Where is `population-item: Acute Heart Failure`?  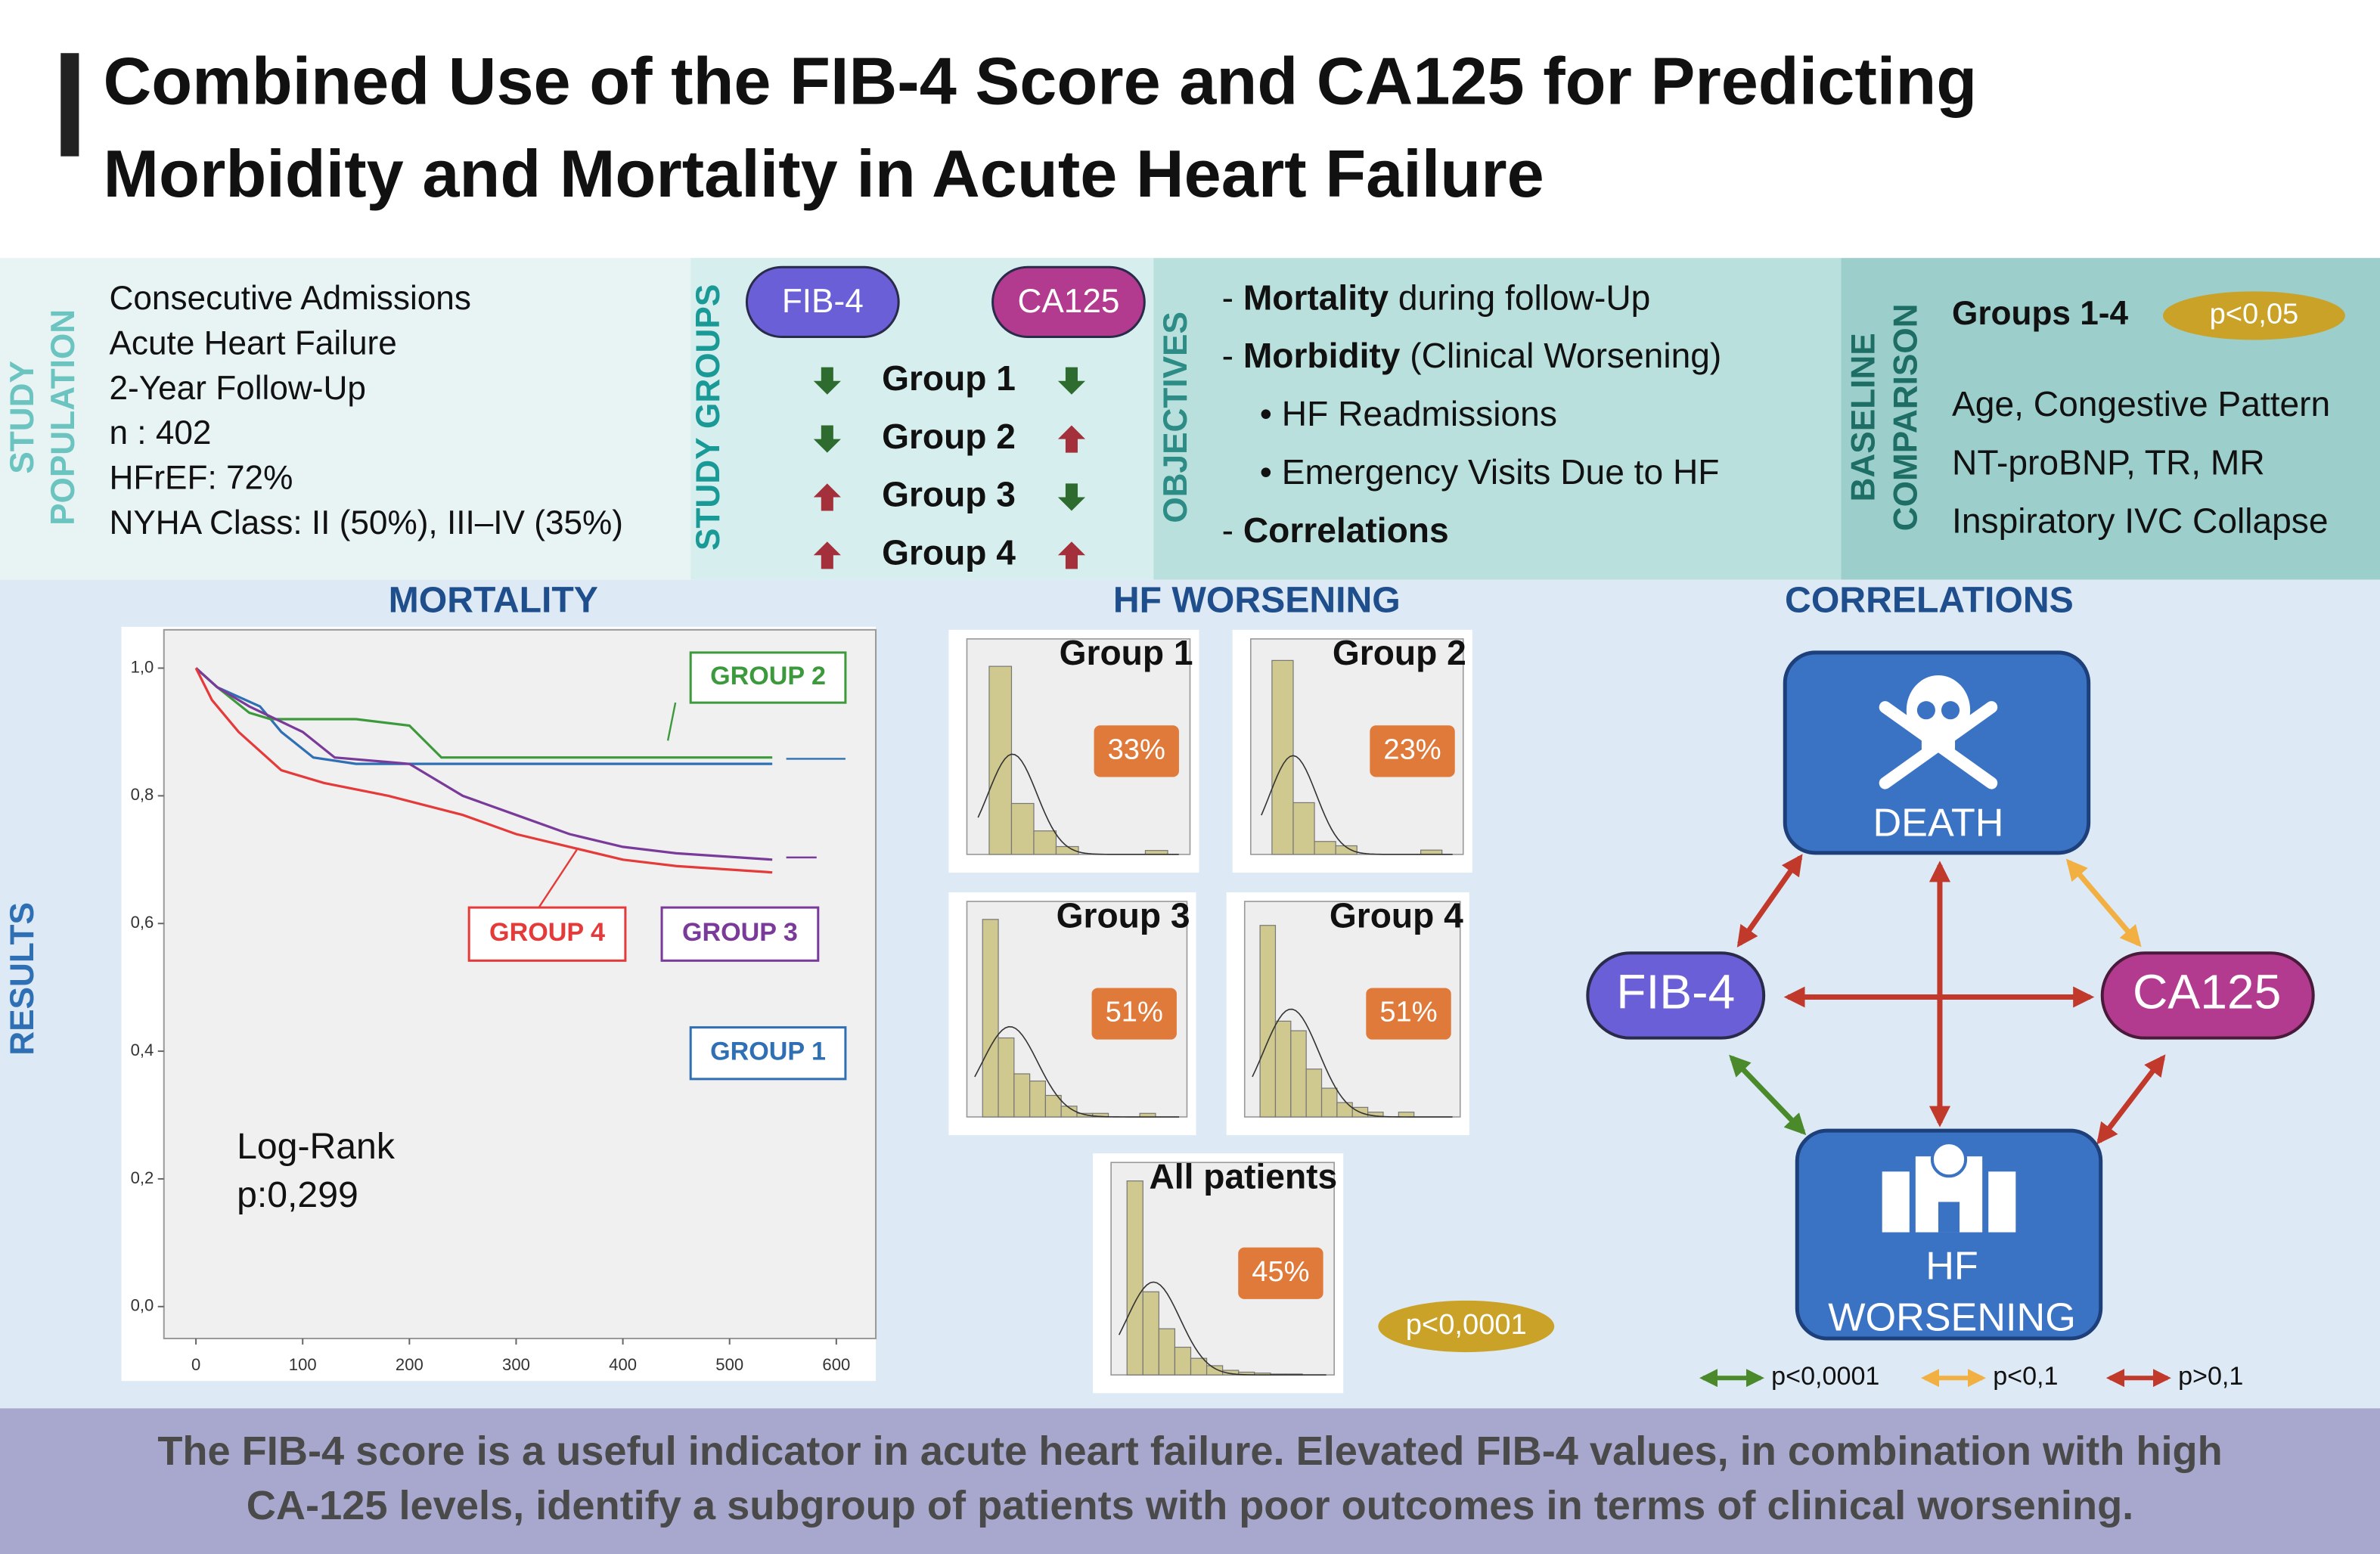
population-item: Acute Heart Failure is located at coordinates (253, 342).